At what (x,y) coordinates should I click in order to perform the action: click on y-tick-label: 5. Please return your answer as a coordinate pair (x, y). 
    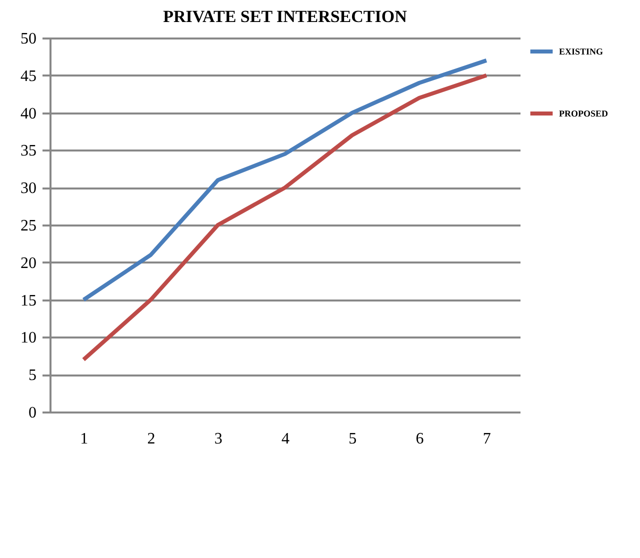
    Looking at the image, I should click on (32, 375).